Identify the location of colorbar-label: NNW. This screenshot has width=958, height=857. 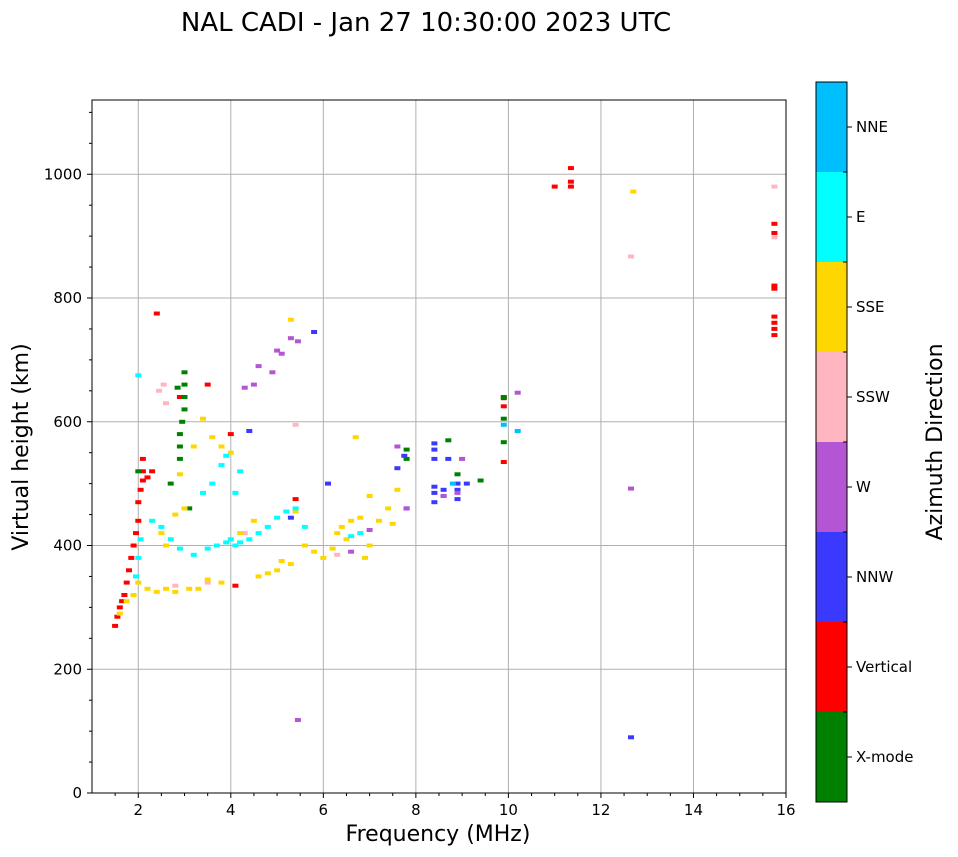
(874, 577).